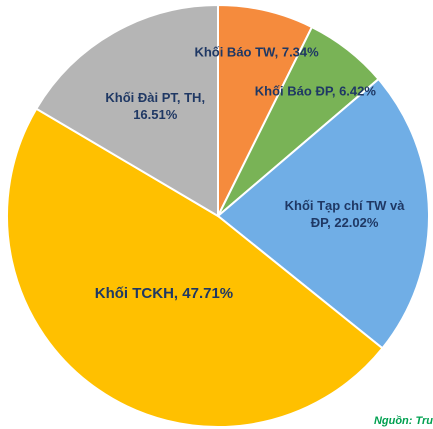 The width and height of the screenshot is (433, 429). What do you see at coordinates (265, 110) in the screenshot?
I see `pie-slice` at bounding box center [265, 110].